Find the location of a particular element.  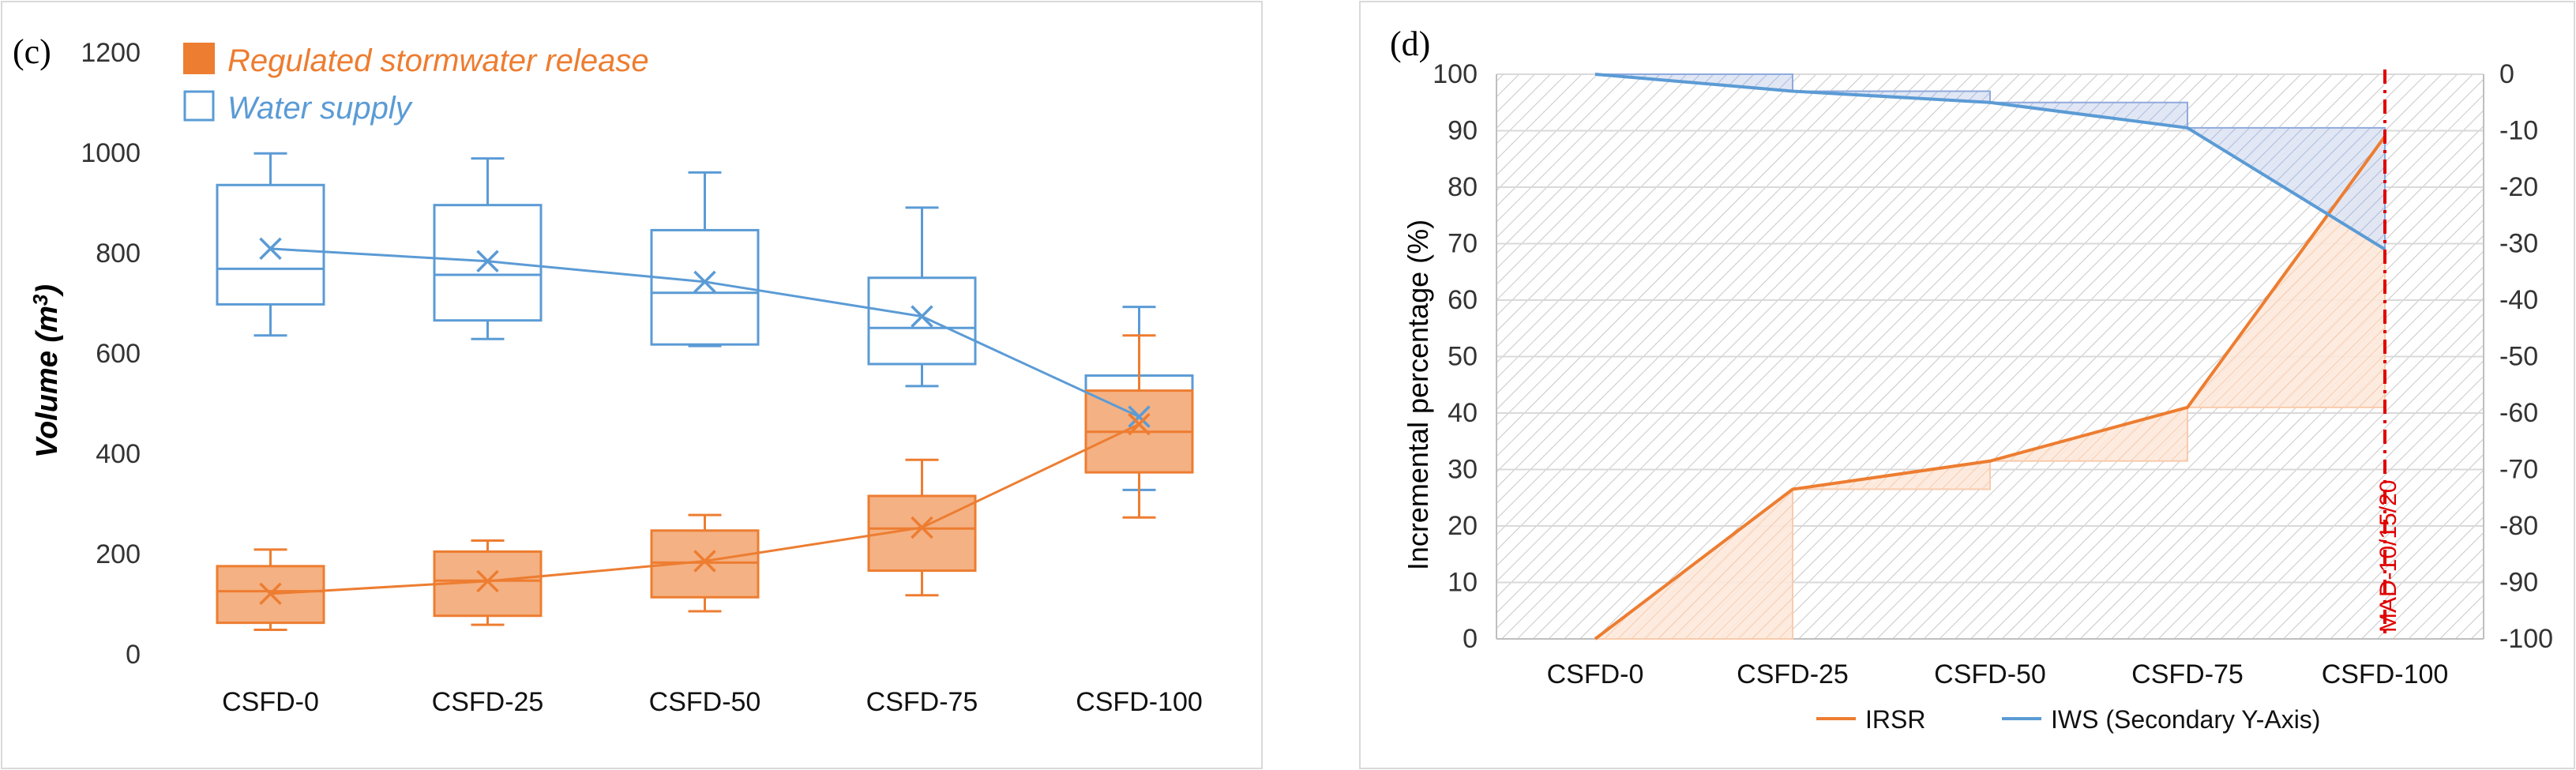

y-tick-label: 90 is located at coordinates (1463, 131).